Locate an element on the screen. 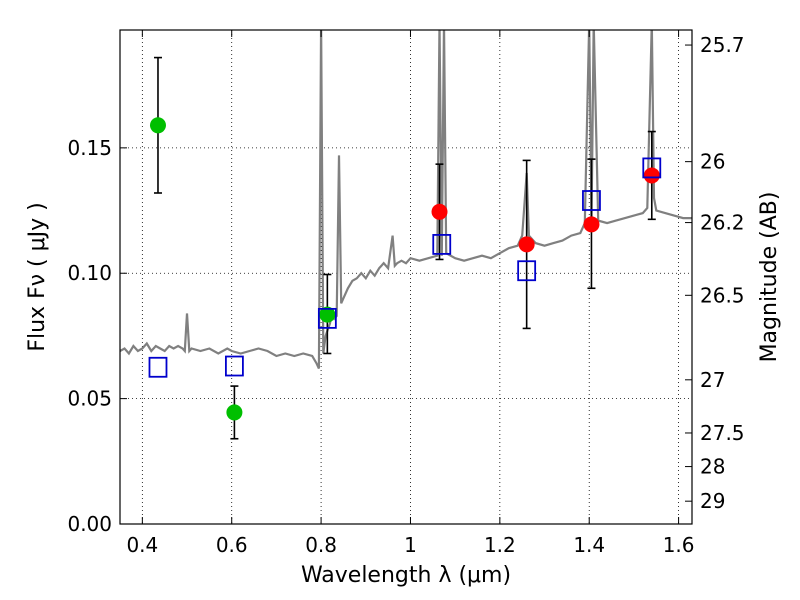 The width and height of the screenshot is (800, 600). x-tick-label: 1 is located at coordinates (410, 545).